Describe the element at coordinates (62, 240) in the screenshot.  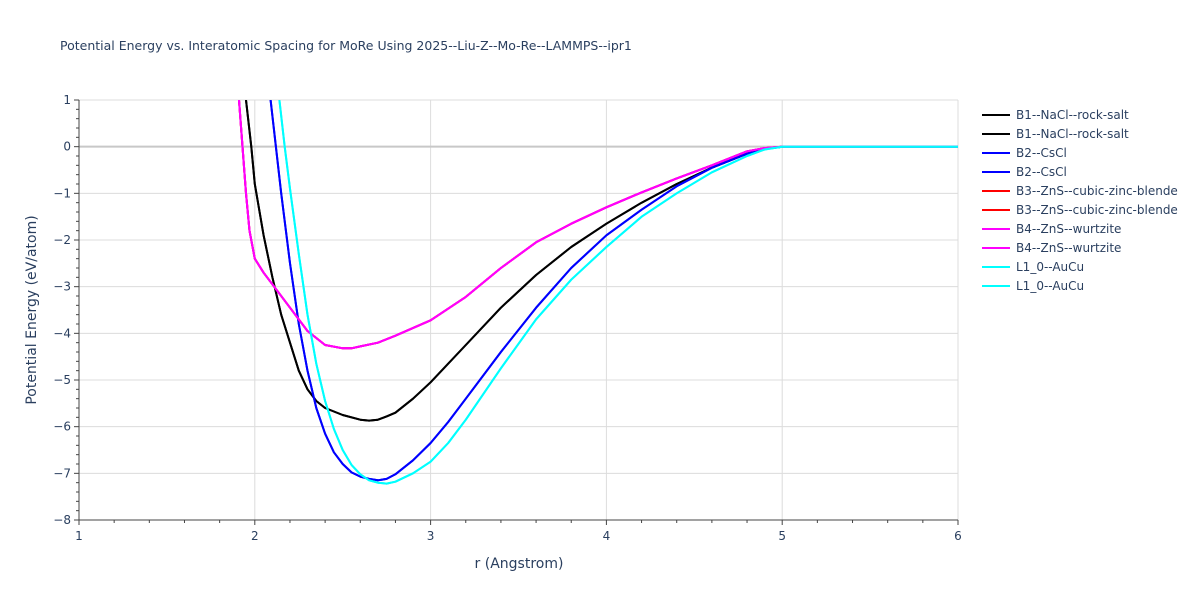
I see `y-tick-label: −2` at that location.